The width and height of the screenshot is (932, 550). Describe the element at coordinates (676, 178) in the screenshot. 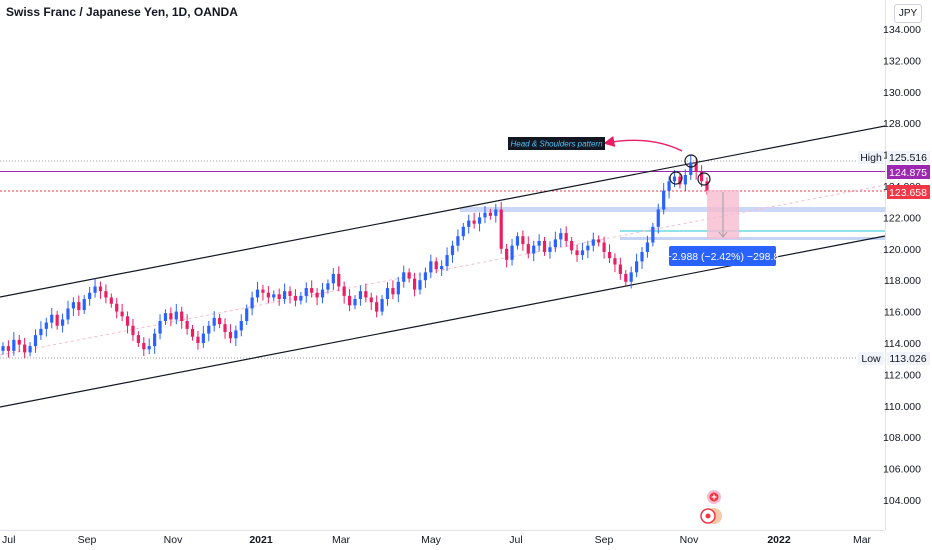

I see `left-shoulder-marker` at that location.